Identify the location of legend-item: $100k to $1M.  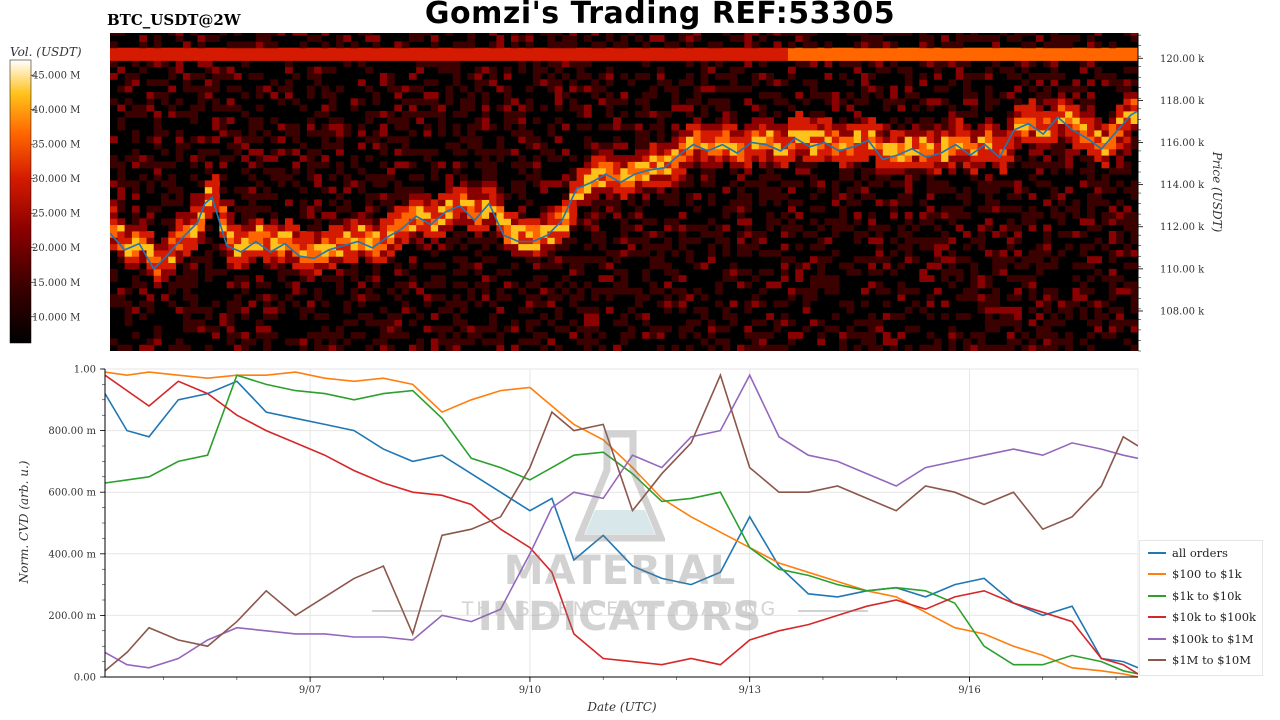
(1205, 639).